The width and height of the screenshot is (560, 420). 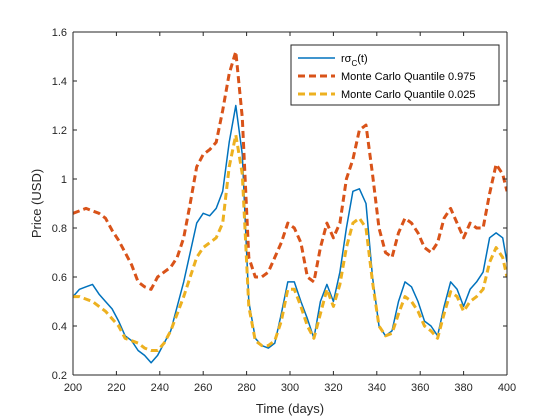 What do you see at coordinates (408, 95) in the screenshot?
I see `legend-label-series-3: Monte Carlo Quantile 0.025` at bounding box center [408, 95].